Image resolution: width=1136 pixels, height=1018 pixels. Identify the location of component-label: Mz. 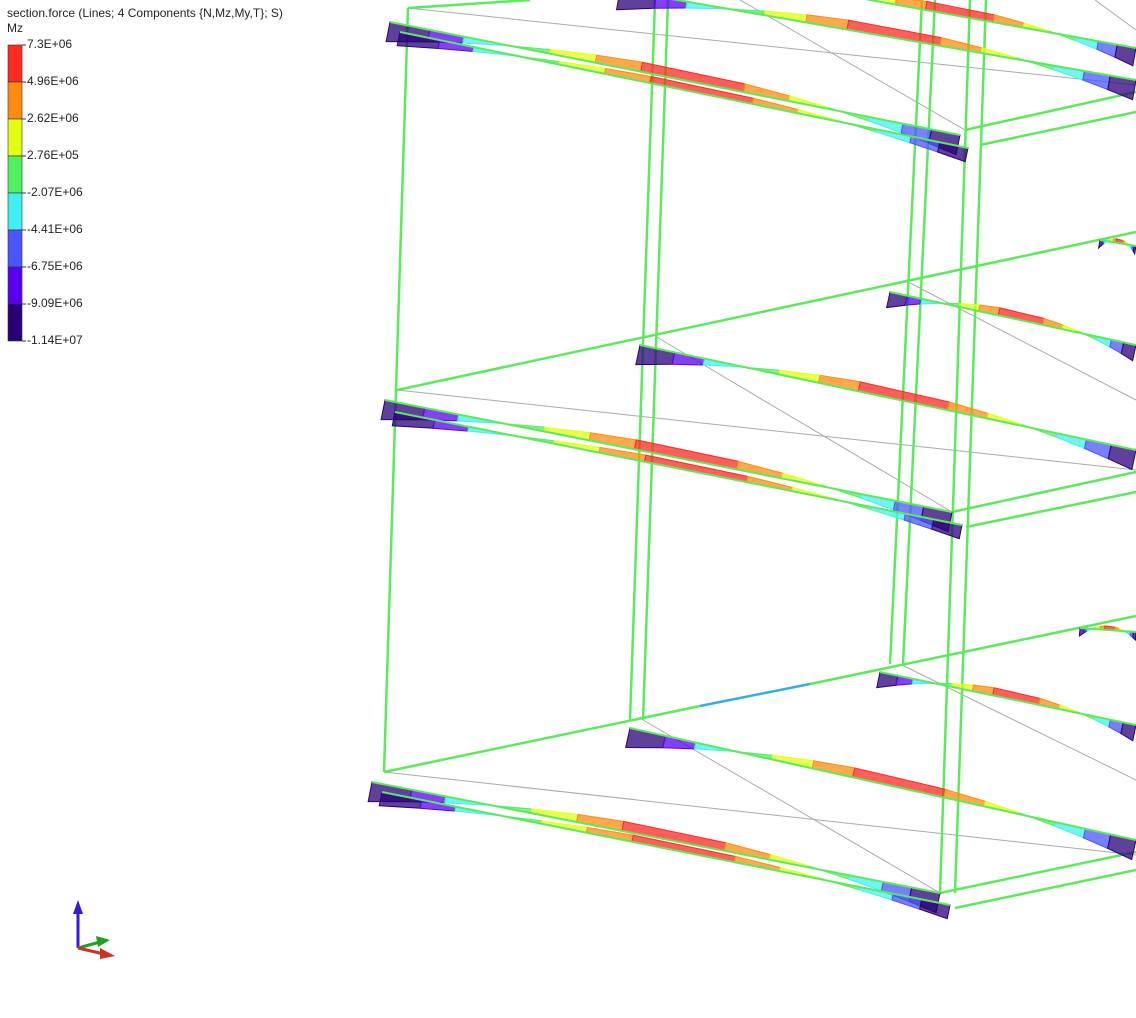
(15, 28).